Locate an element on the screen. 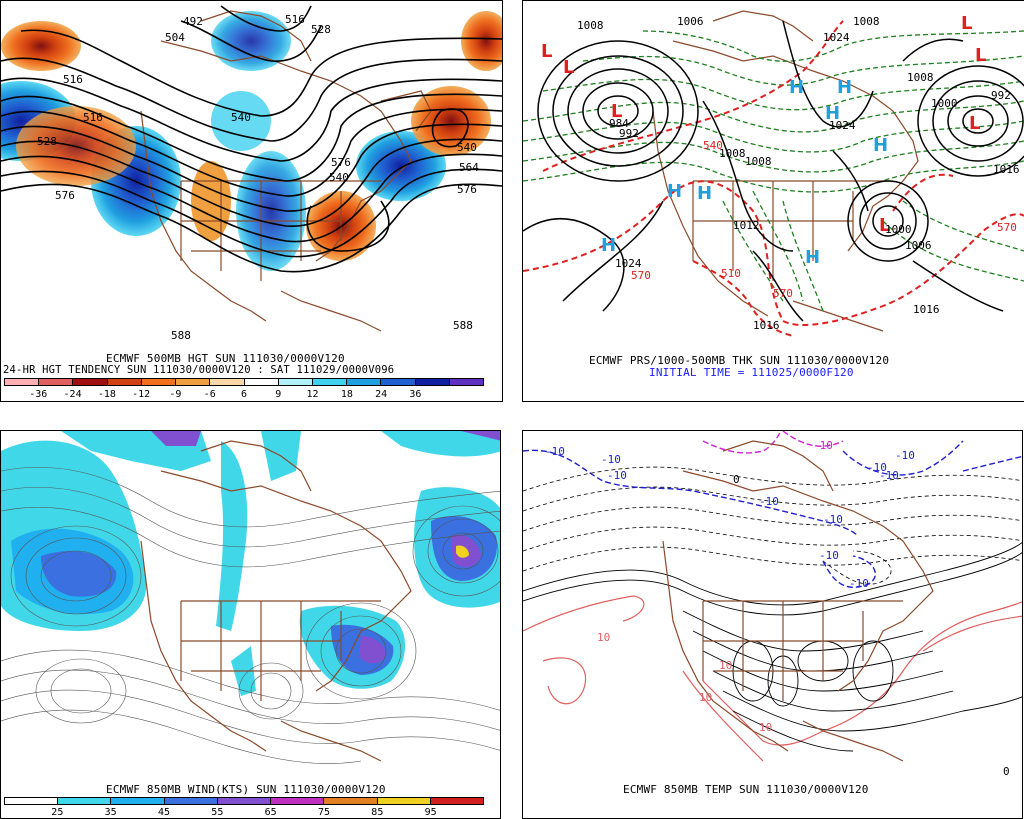  tmp-label-1: -10 is located at coordinates (611, 459).